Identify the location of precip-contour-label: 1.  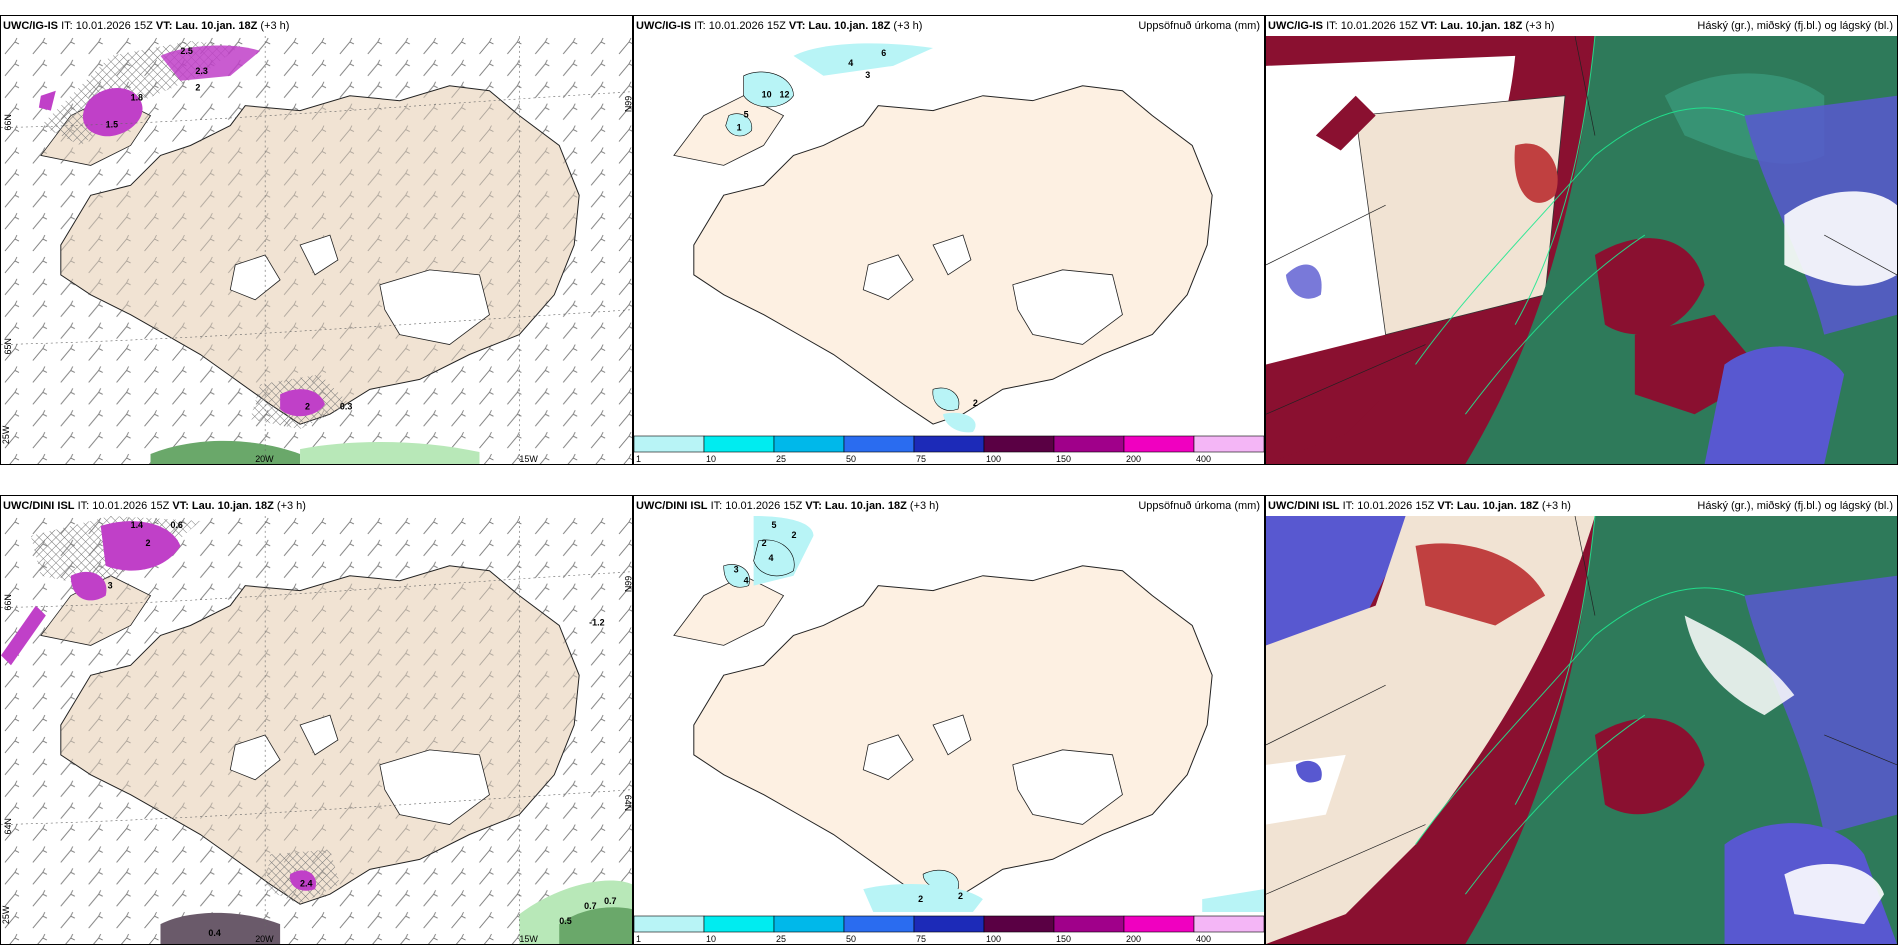
(739, 128).